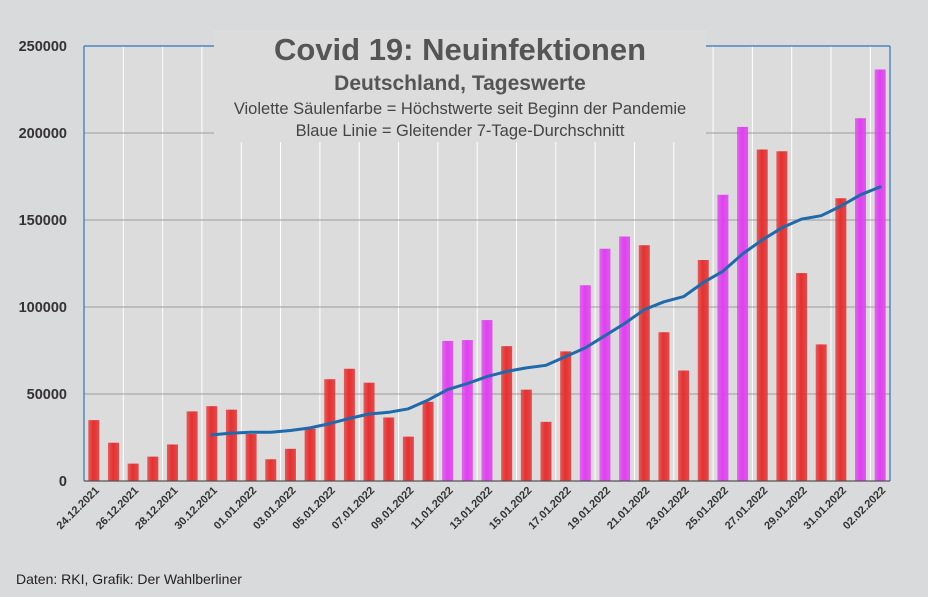  What do you see at coordinates (43, 47) in the screenshot?
I see `y-tick-label: 250000` at bounding box center [43, 47].